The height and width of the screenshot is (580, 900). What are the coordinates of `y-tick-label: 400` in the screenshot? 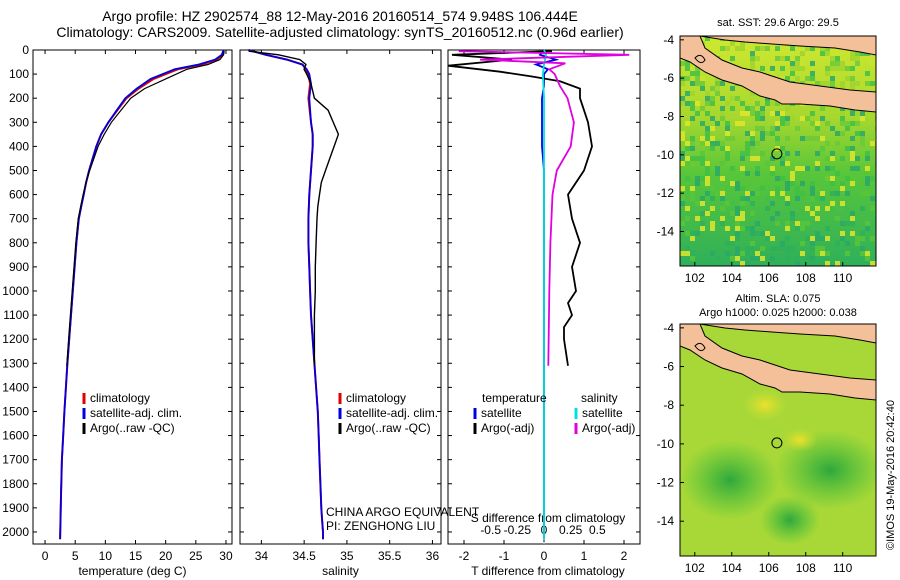 It's located at (19, 146).